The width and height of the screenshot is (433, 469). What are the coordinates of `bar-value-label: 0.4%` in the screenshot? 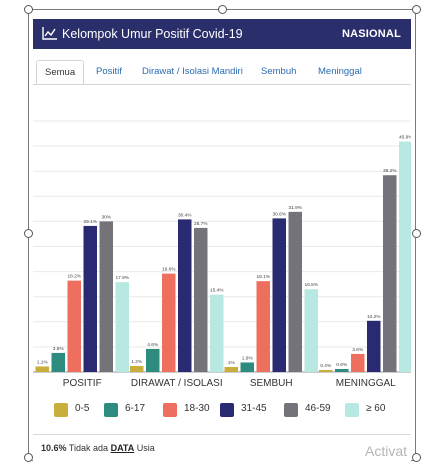 It's located at (326, 366).